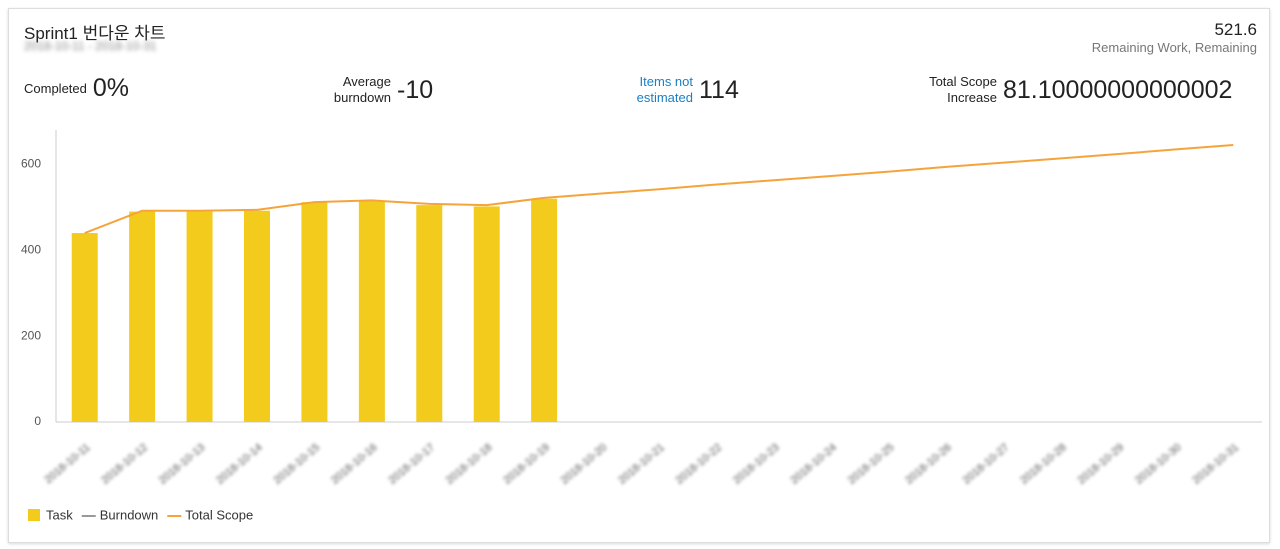 The height and width of the screenshot is (549, 1280). Describe the element at coordinates (986, 463) in the screenshot. I see `x-tick-label: 2018-10-27` at that location.